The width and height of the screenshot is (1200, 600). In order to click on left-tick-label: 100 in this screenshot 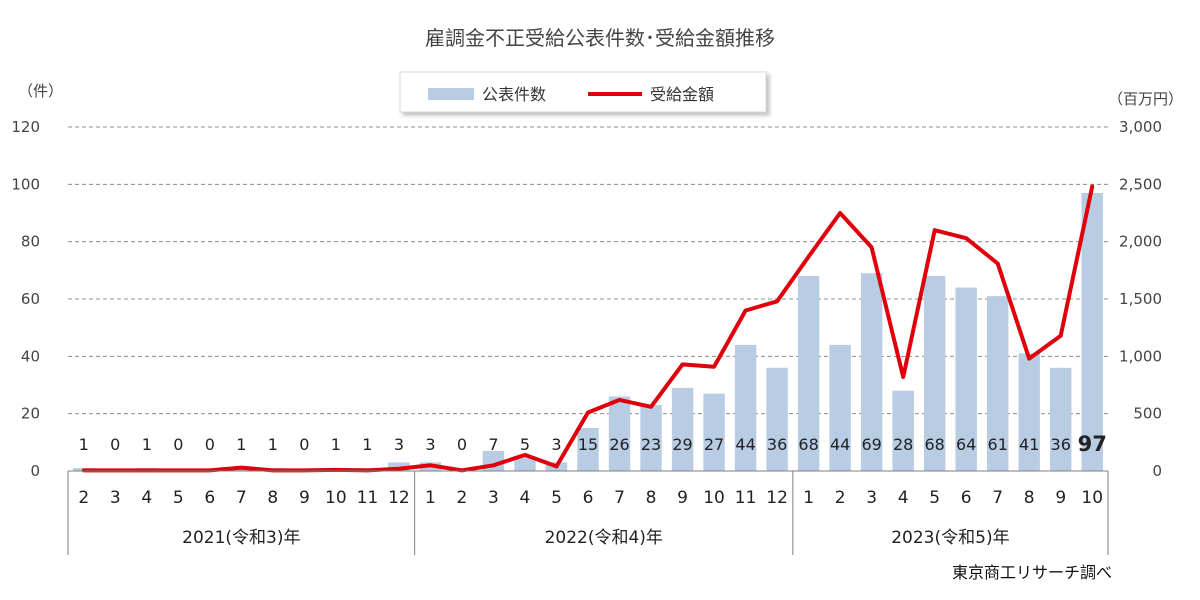, I will do `click(25, 184)`.